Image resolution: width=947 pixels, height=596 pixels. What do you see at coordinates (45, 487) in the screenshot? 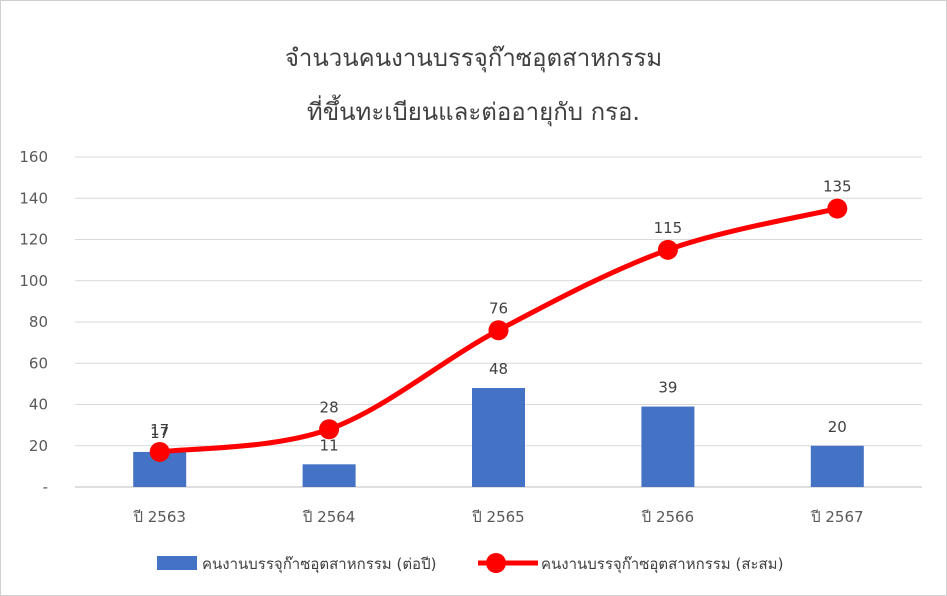
I see `y-tick-label: -` at bounding box center [45, 487].